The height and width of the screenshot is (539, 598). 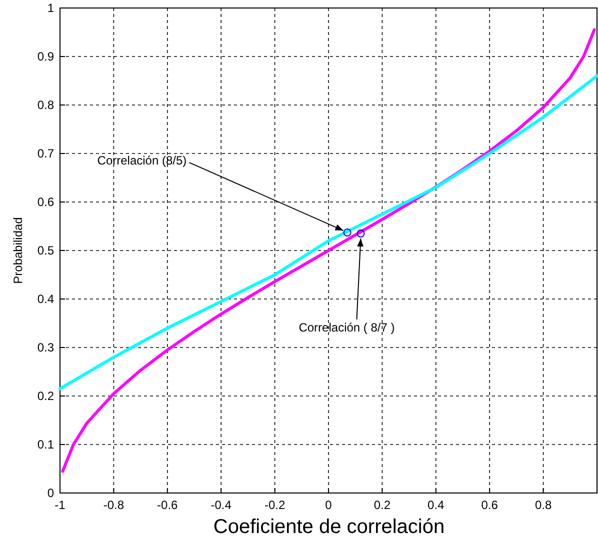 What do you see at coordinates (167, 505) in the screenshot?
I see `x-tick-label: -0.6` at bounding box center [167, 505].